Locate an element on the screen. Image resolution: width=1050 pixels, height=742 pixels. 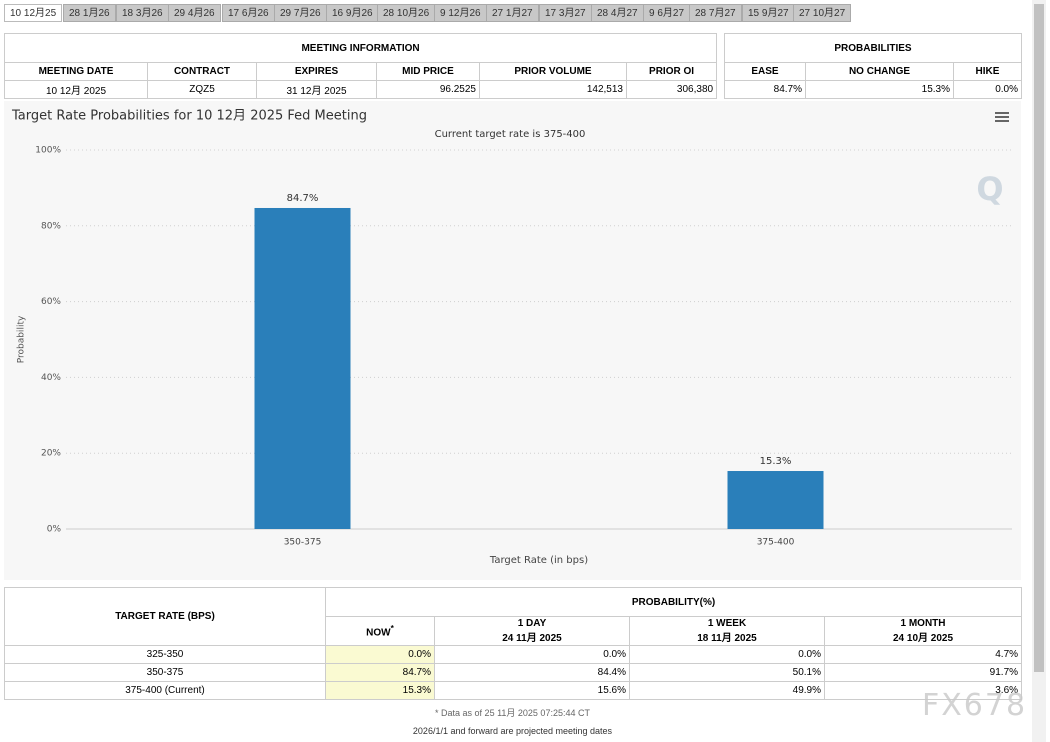
cell: 84.4% is located at coordinates (532, 672).